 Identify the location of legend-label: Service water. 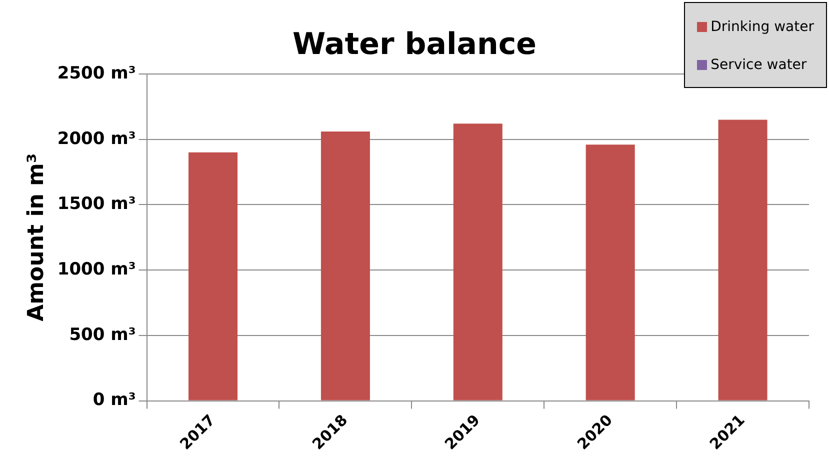
(758, 65).